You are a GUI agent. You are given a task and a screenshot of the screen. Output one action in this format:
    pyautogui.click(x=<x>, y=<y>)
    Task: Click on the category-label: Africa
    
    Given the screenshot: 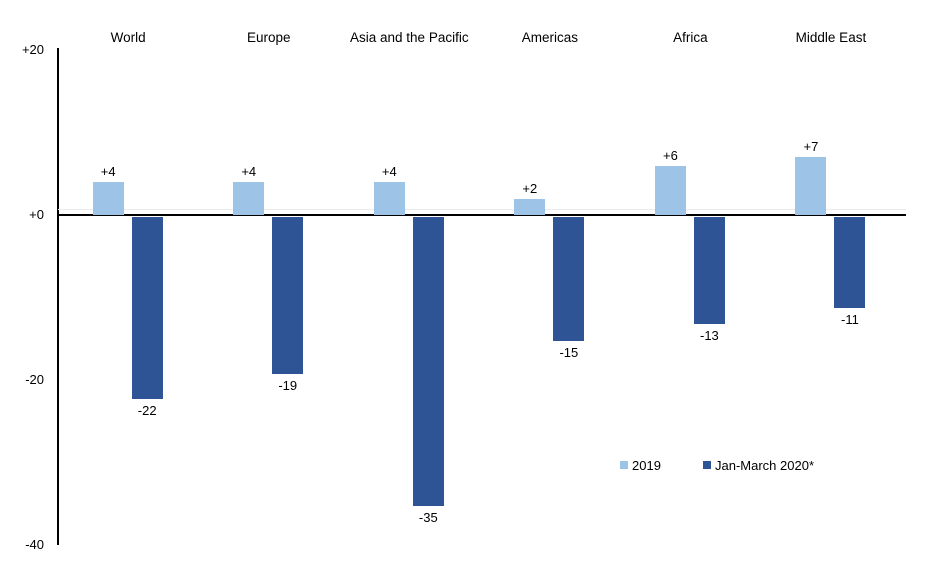 What is the action you would take?
    pyautogui.click(x=690, y=37)
    